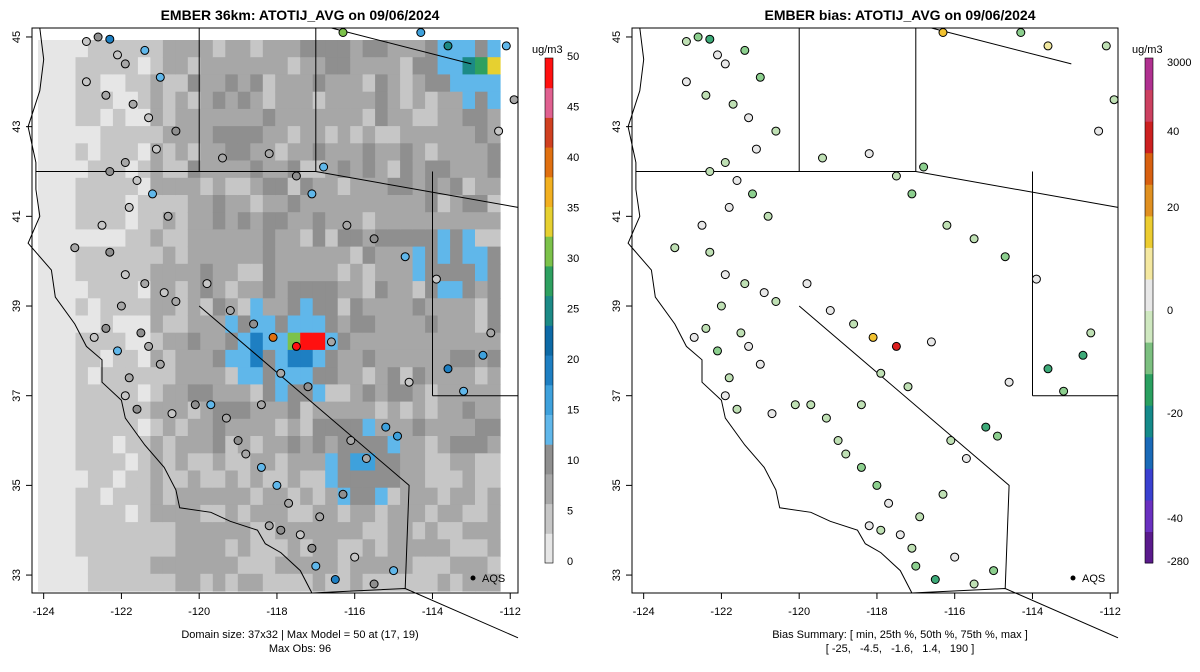  What do you see at coordinates (1110, 612) in the screenshot?
I see `x-tick-label: -112` at bounding box center [1110, 612].